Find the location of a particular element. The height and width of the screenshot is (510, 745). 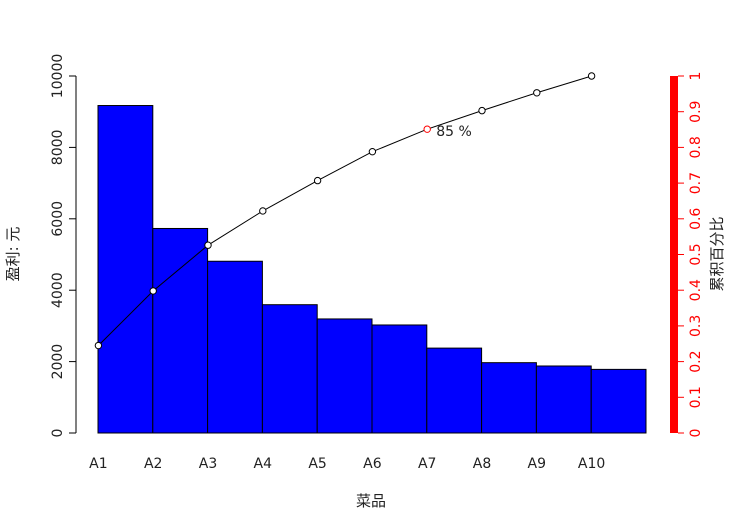

cumulative-point-A6 is located at coordinates (372, 151).